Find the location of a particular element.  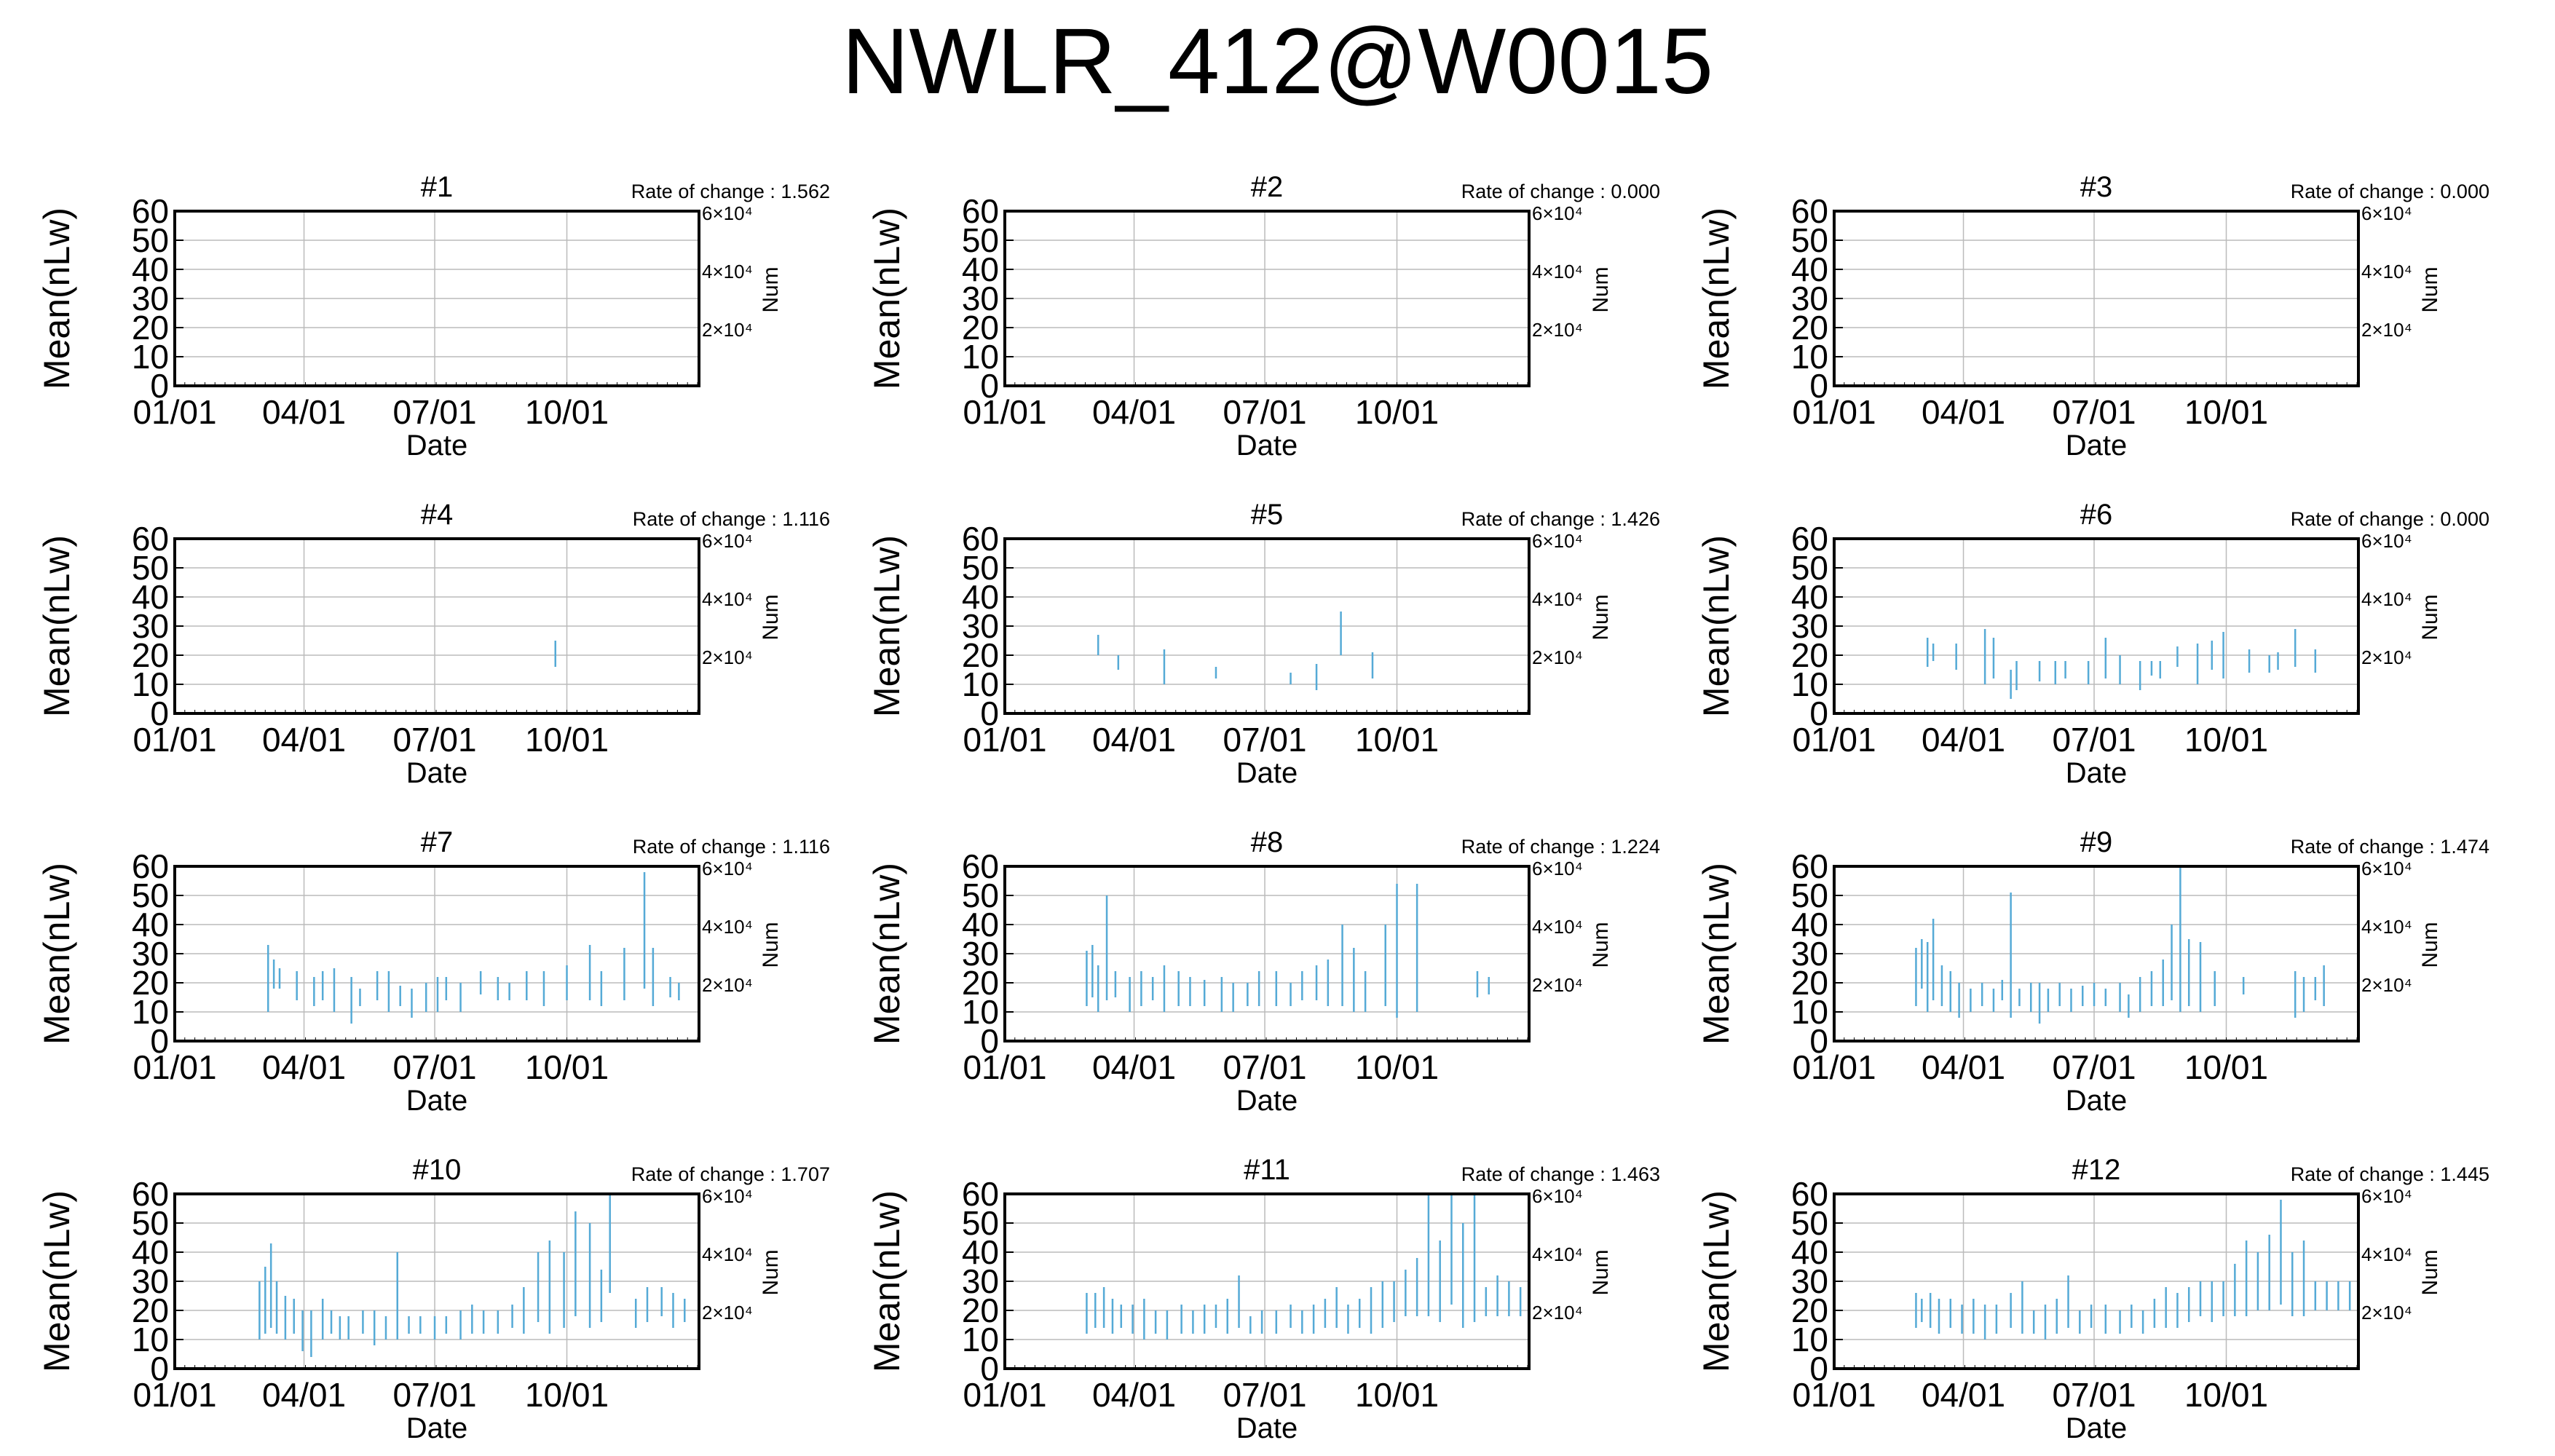

figure-title: NWLR_412@W0015 is located at coordinates (1277, 62).